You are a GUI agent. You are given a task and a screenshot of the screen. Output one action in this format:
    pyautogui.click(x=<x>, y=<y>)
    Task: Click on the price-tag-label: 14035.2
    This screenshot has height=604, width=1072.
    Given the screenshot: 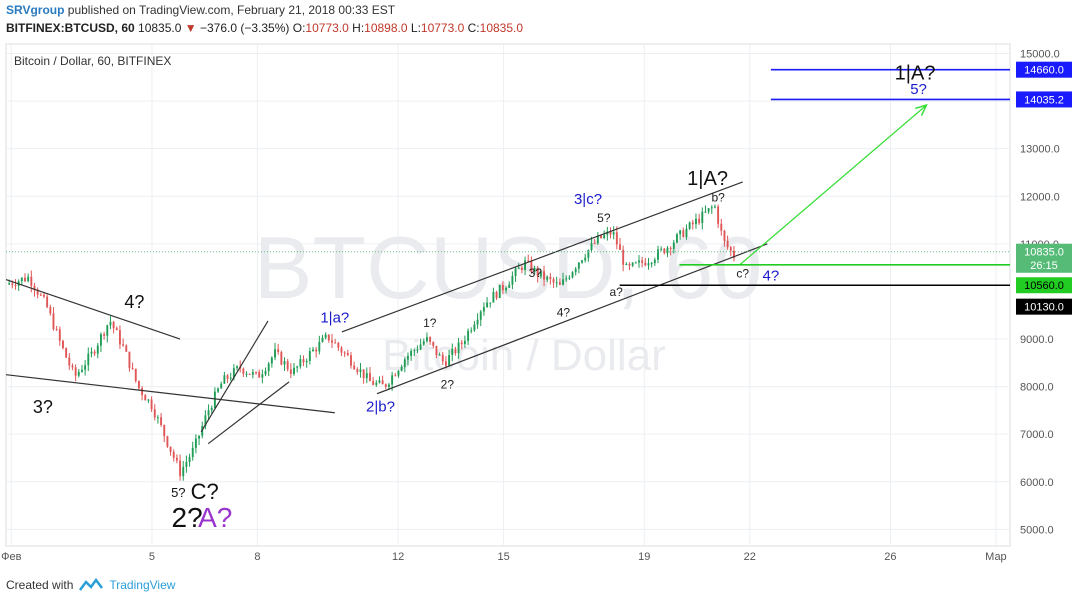 What is the action you would take?
    pyautogui.click(x=1044, y=100)
    